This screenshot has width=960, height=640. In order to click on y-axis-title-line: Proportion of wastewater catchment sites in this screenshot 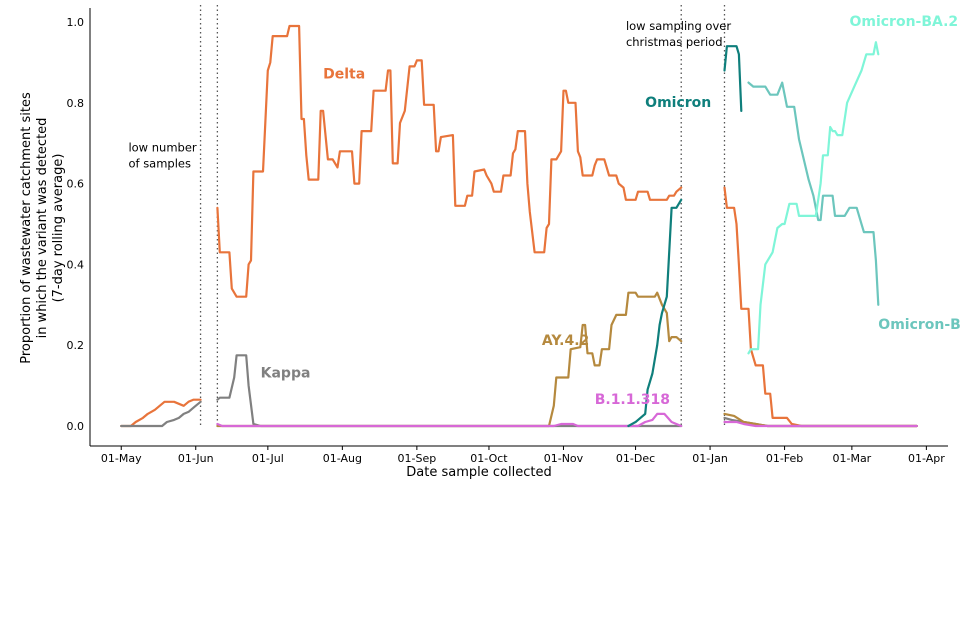, I will do `click(26, 228)`.